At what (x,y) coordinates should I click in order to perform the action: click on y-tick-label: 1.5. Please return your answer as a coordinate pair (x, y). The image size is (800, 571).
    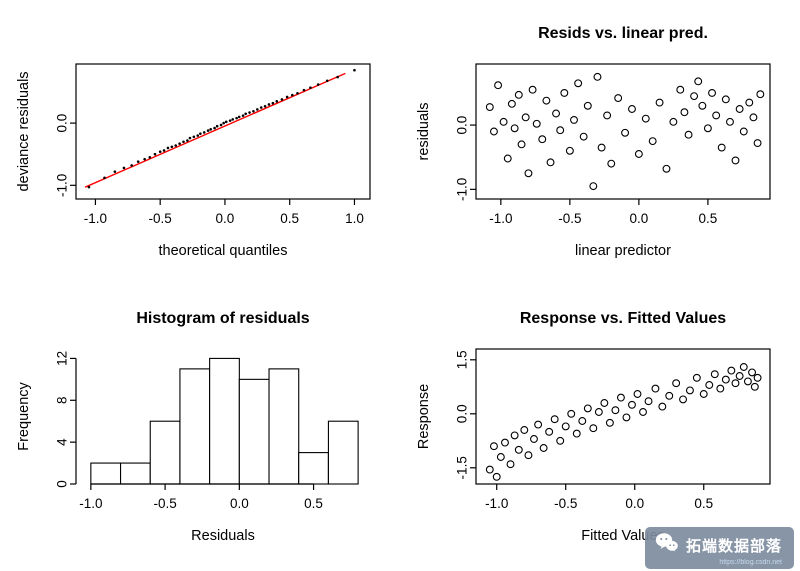
    Looking at the image, I should click on (462, 359).